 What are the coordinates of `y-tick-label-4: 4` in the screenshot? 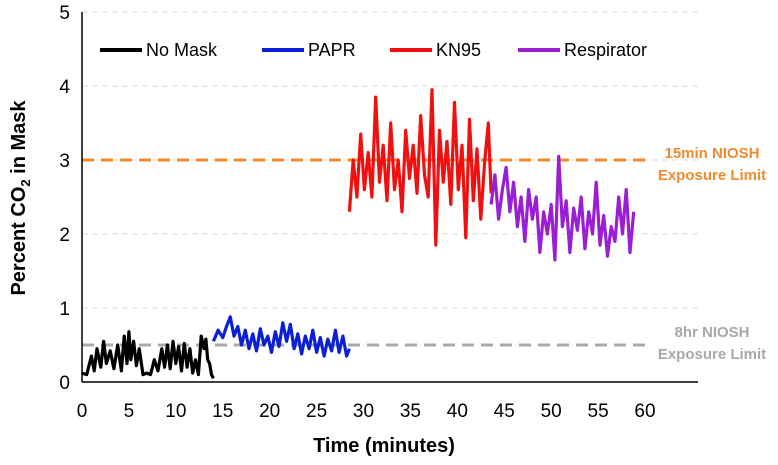 It's located at (64, 87).